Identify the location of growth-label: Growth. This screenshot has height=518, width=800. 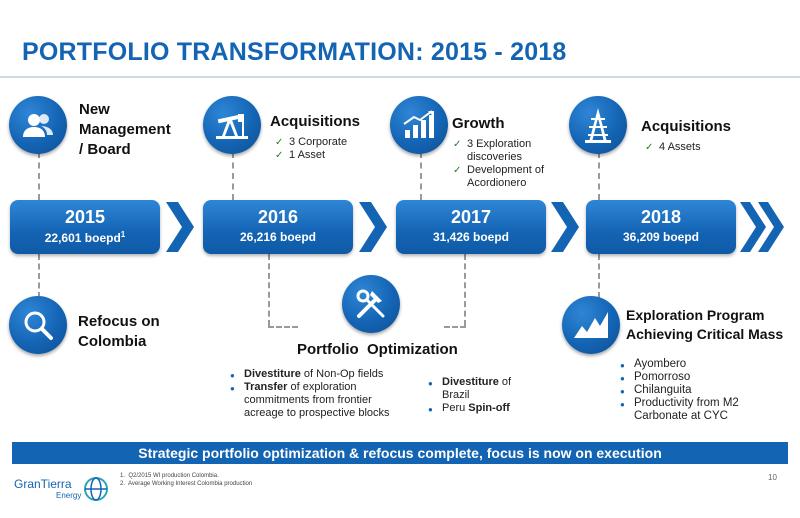
(478, 123).